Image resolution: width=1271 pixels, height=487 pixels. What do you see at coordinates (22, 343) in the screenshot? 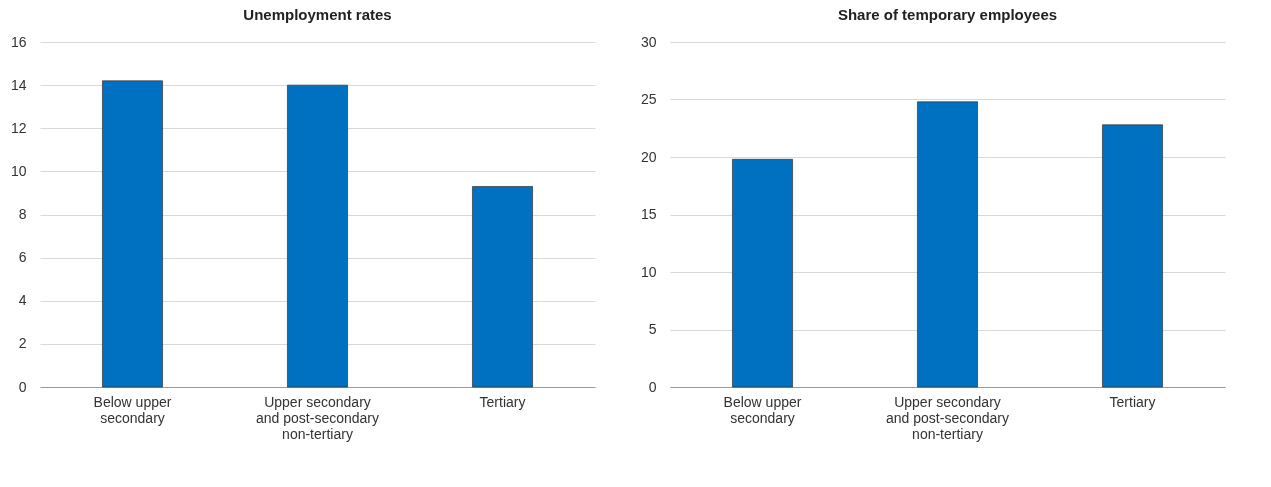
I see `y-tick-label: 2` at bounding box center [22, 343].